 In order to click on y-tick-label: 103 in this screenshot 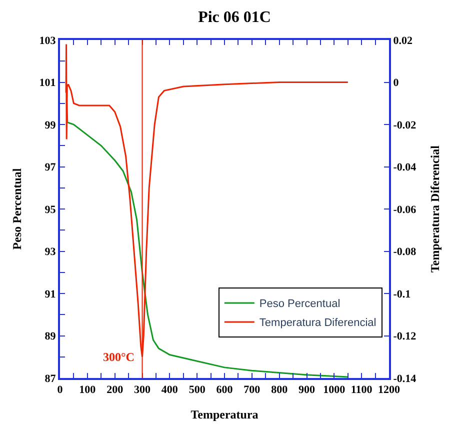, I will do `click(47, 40)`.